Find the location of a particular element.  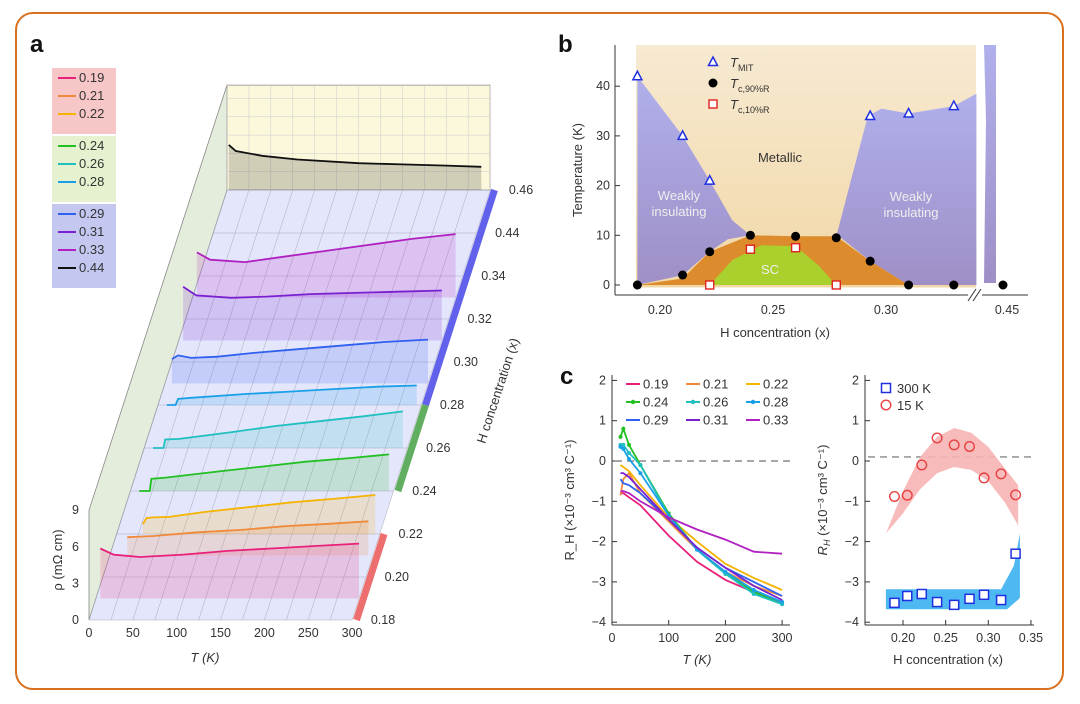

hall-curve-0.24 is located at coordinates (701, 515).